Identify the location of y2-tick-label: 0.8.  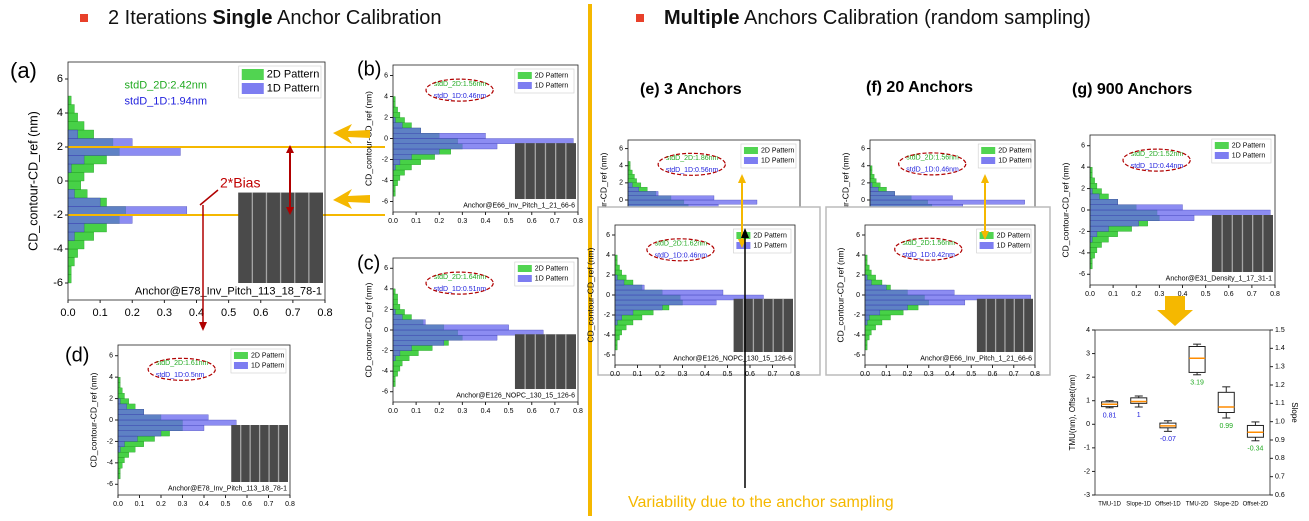
(1280, 458).